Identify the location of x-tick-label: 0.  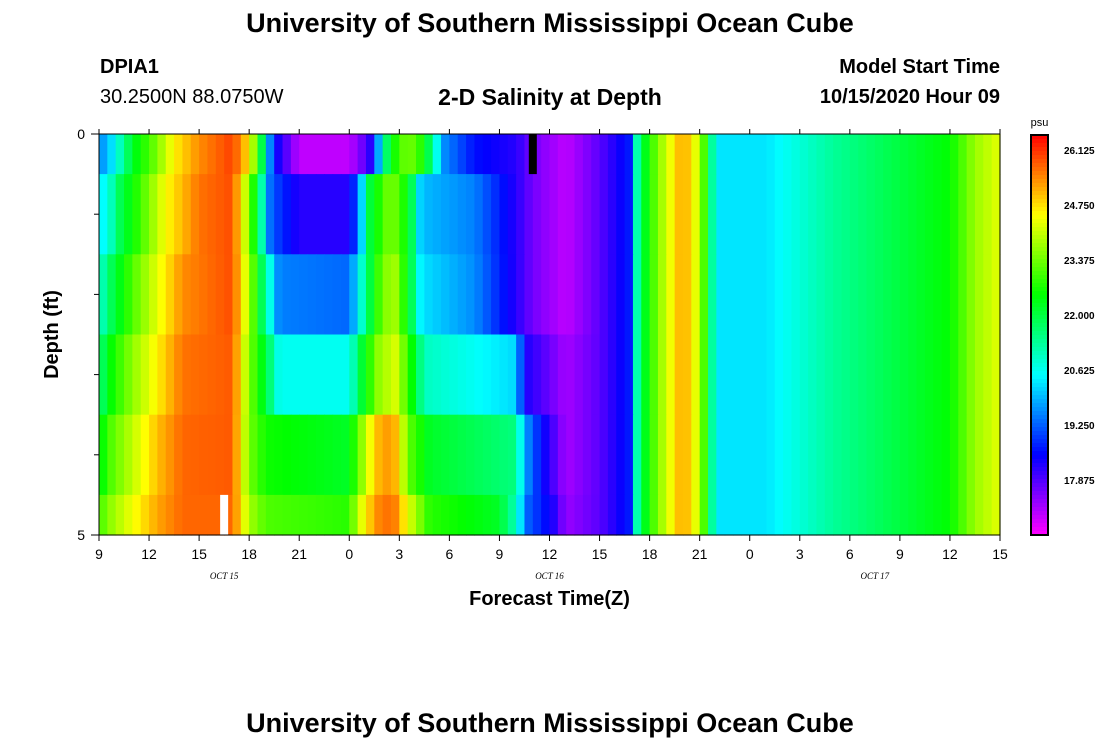
(750, 554).